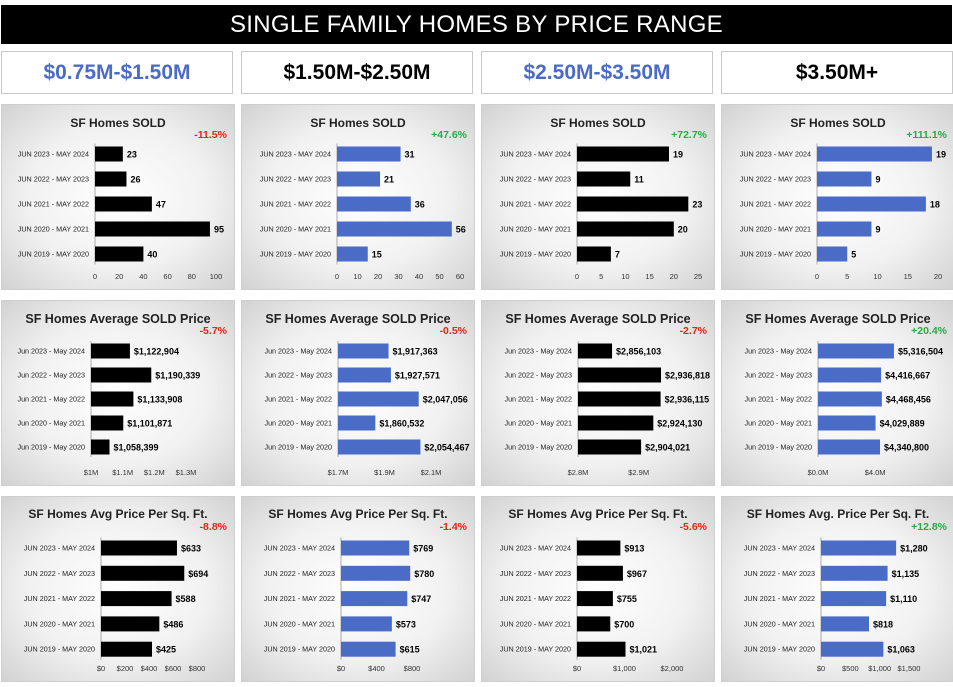 The image size is (953, 687). Describe the element at coordinates (177, 376) in the screenshot. I see `data-label: $1,190,339` at that location.